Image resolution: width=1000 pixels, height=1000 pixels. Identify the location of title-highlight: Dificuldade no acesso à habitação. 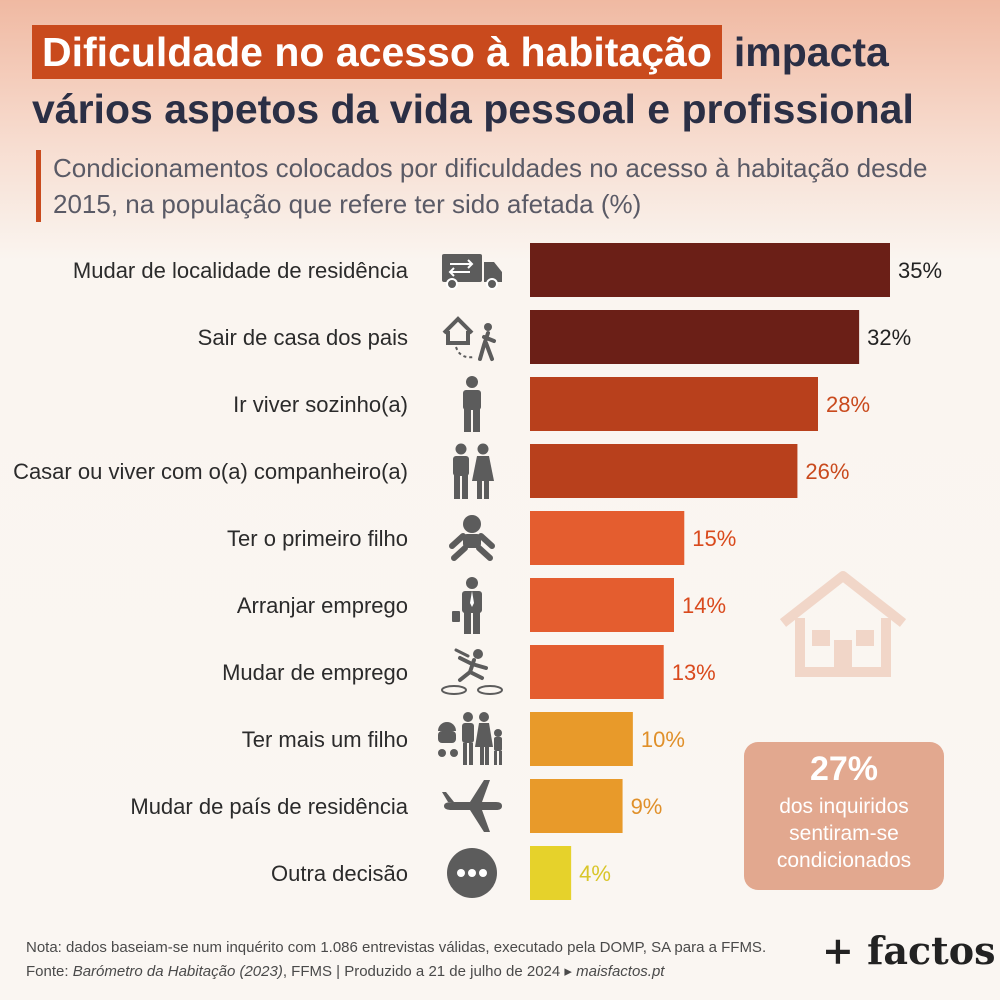
(377, 52).